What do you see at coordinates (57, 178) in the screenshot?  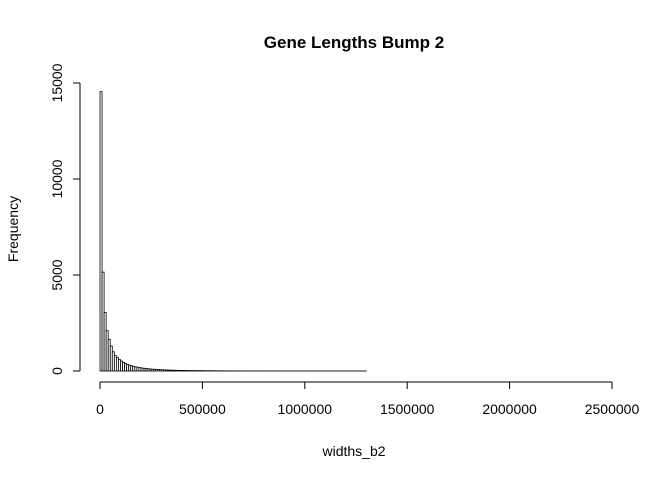 I see `y-tick-label: 10000` at bounding box center [57, 178].